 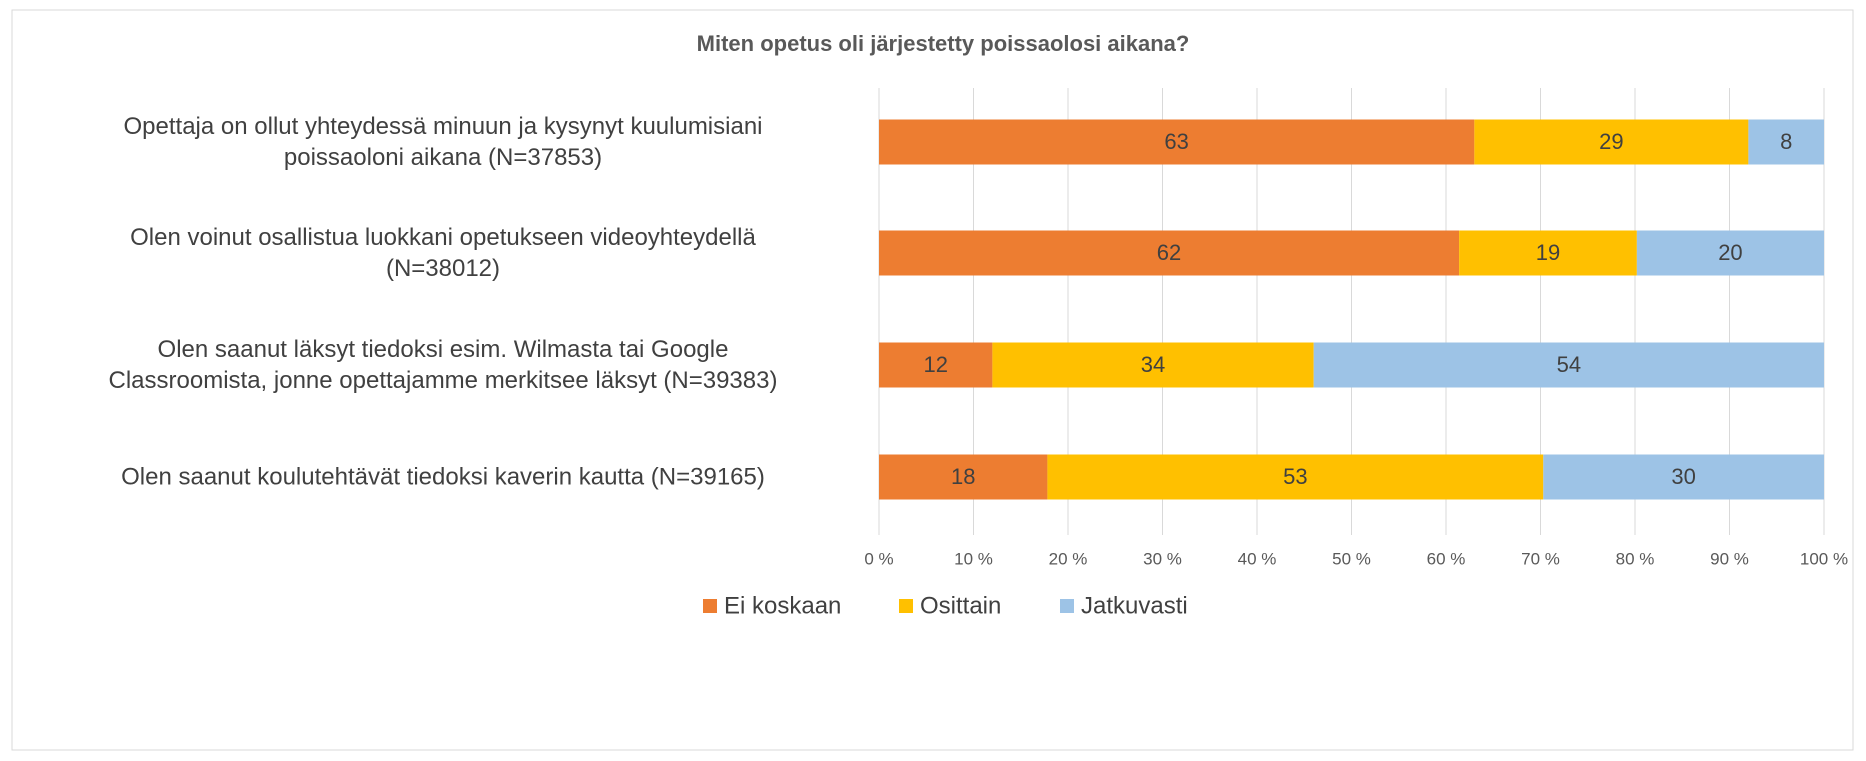 I want to click on x-tick-label: 60 %, so click(x=1446, y=558).